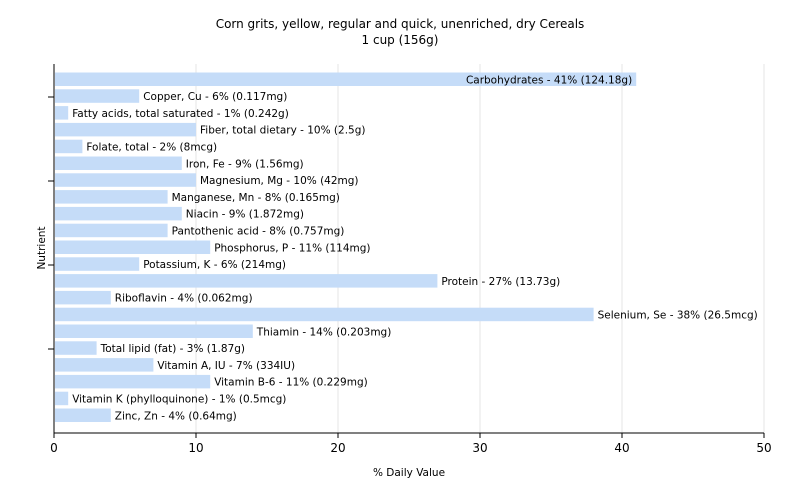  I want to click on bar-label: Zinc, Zn - 4% (0.64mg), so click(176, 416).